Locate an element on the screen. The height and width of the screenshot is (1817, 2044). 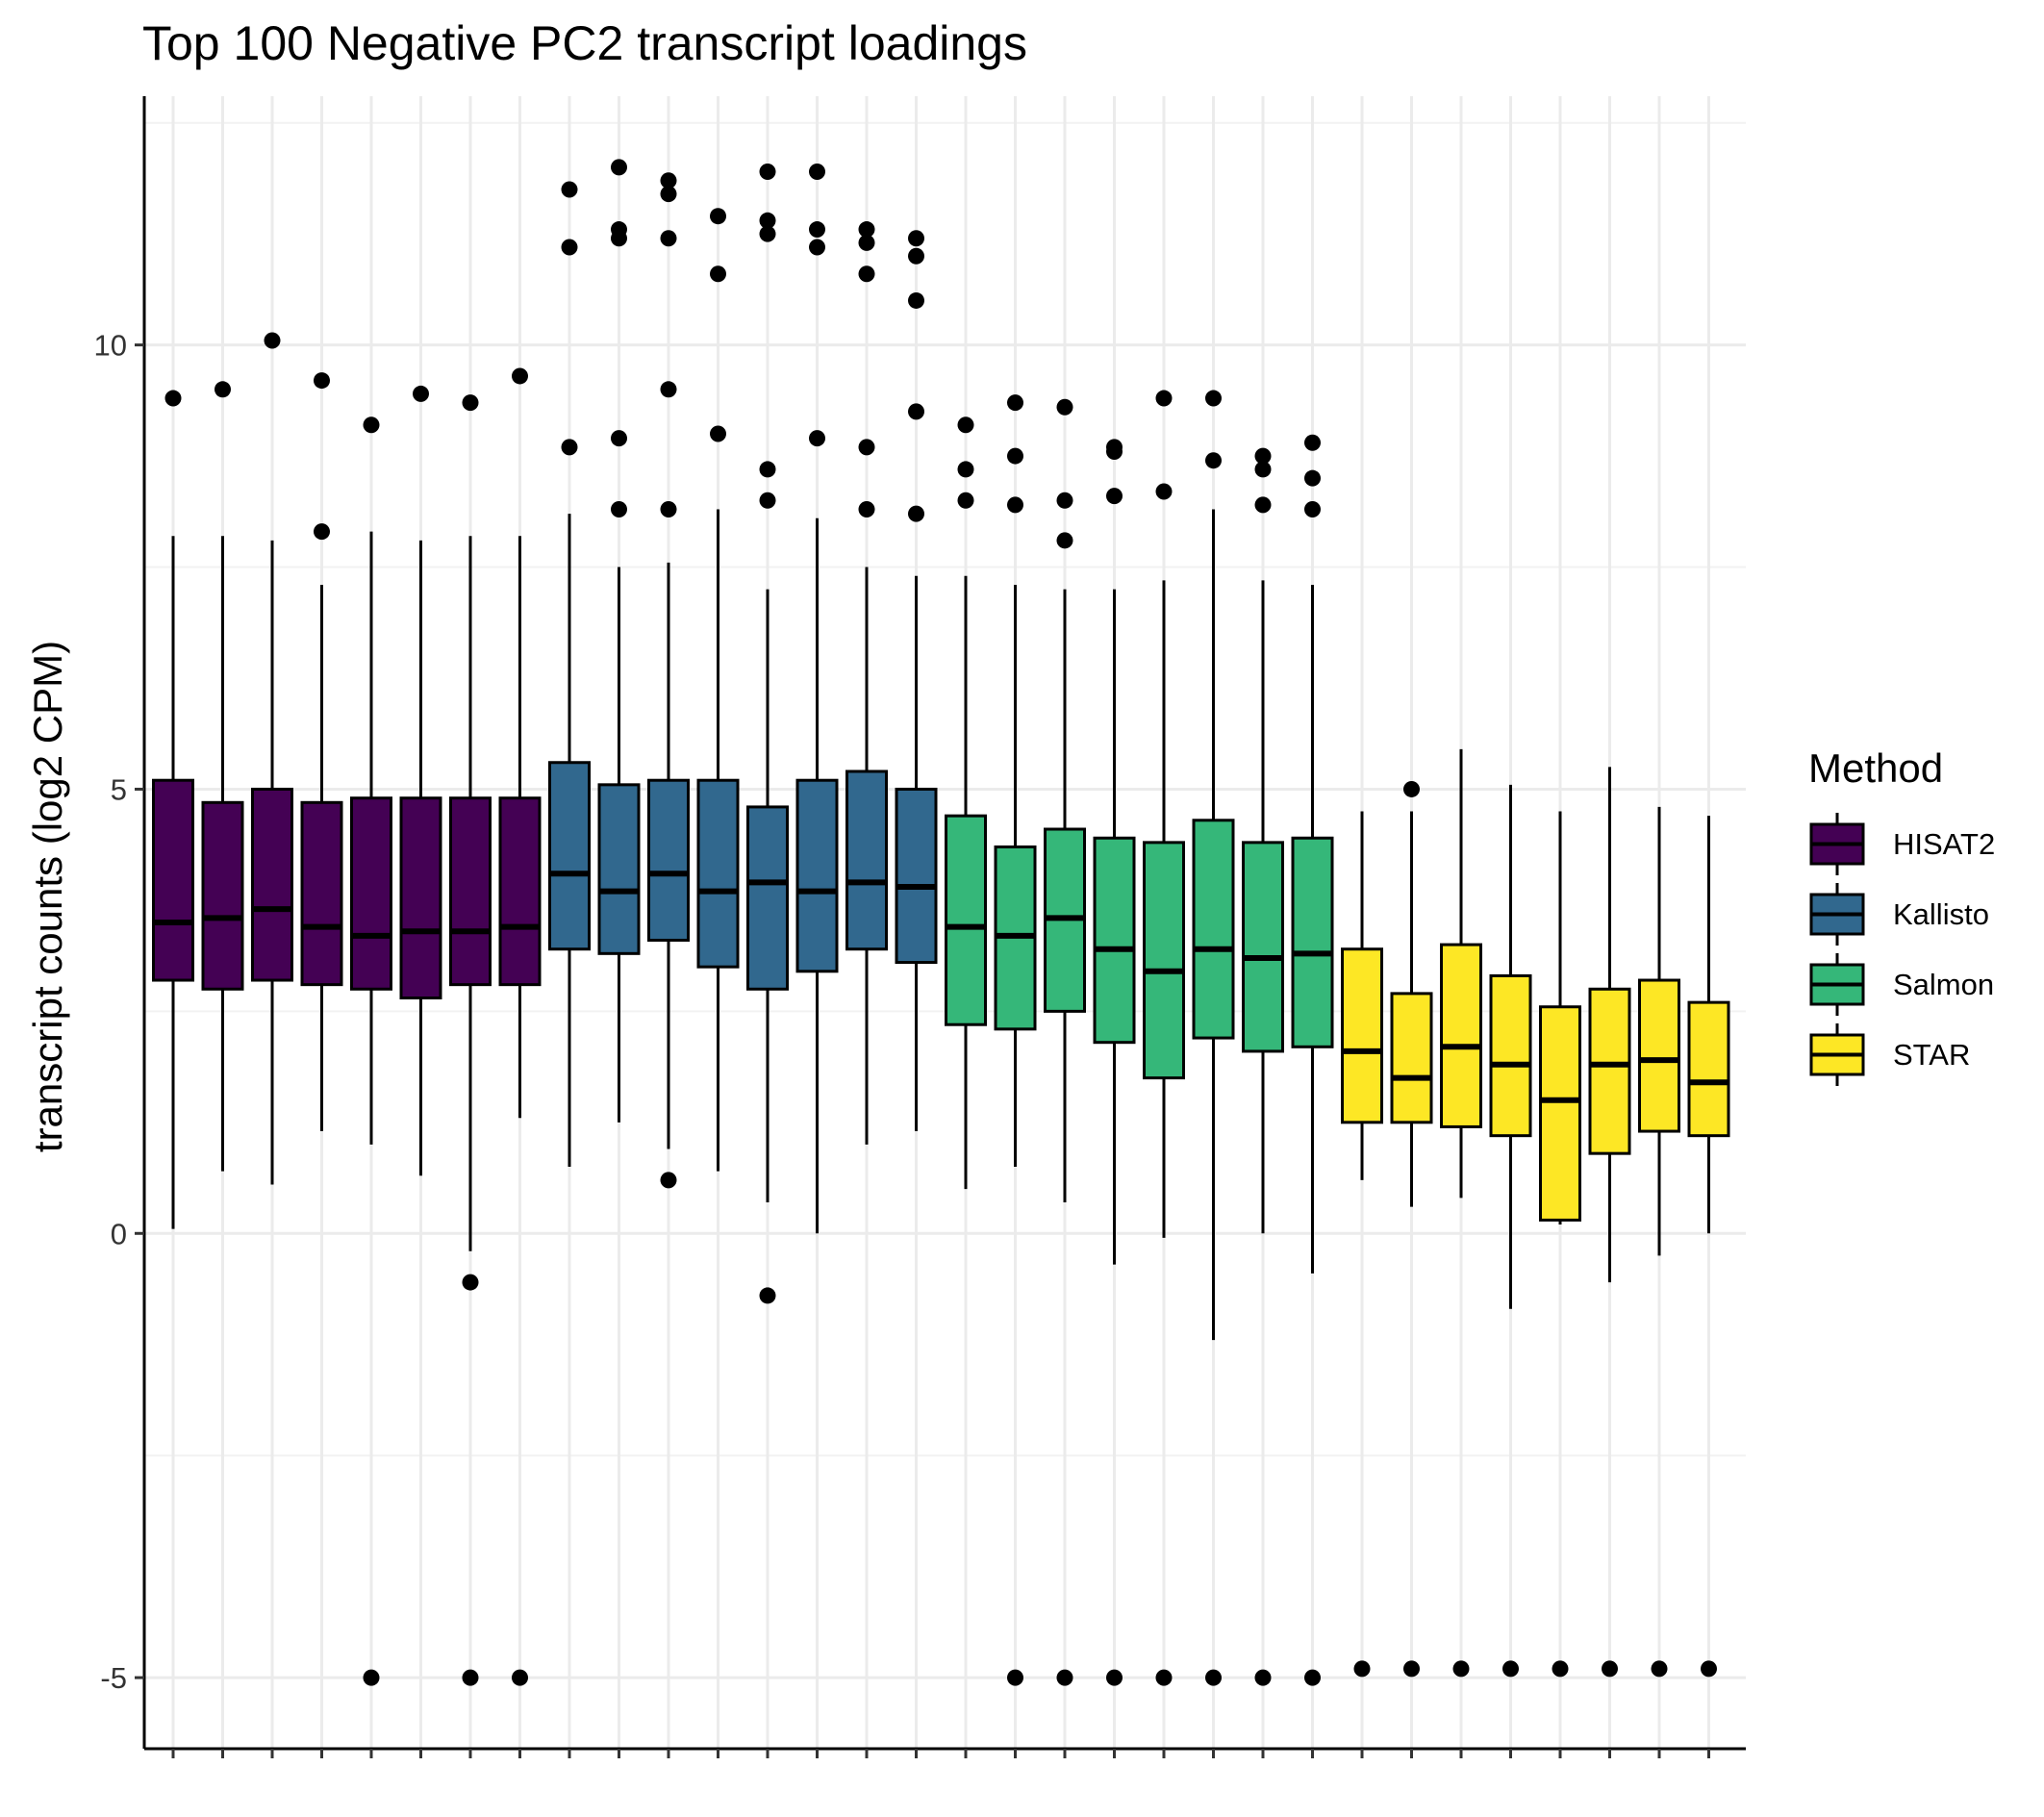
y-tick-label: 0 is located at coordinates (119, 1234).